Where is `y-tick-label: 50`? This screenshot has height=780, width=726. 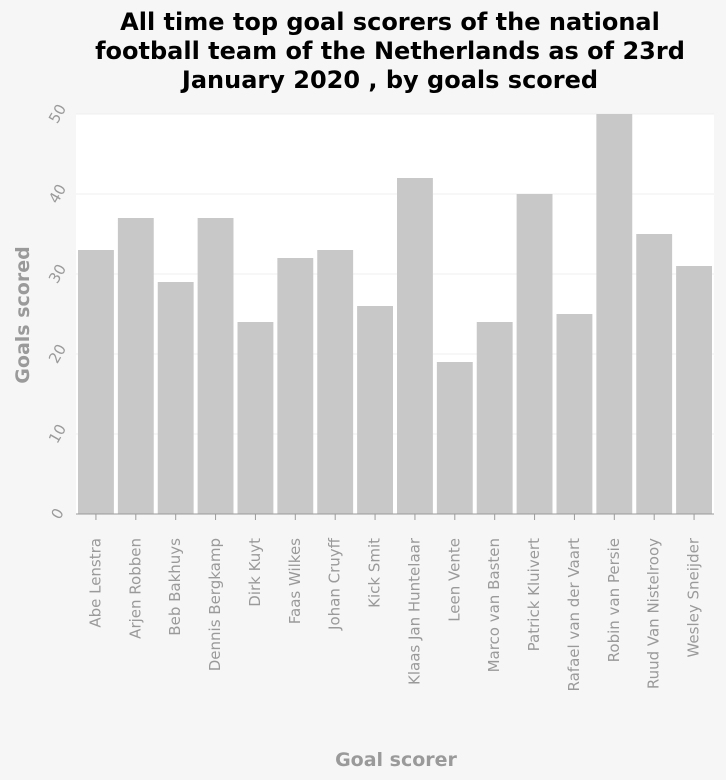 y-tick-label: 50 is located at coordinates (57, 114).